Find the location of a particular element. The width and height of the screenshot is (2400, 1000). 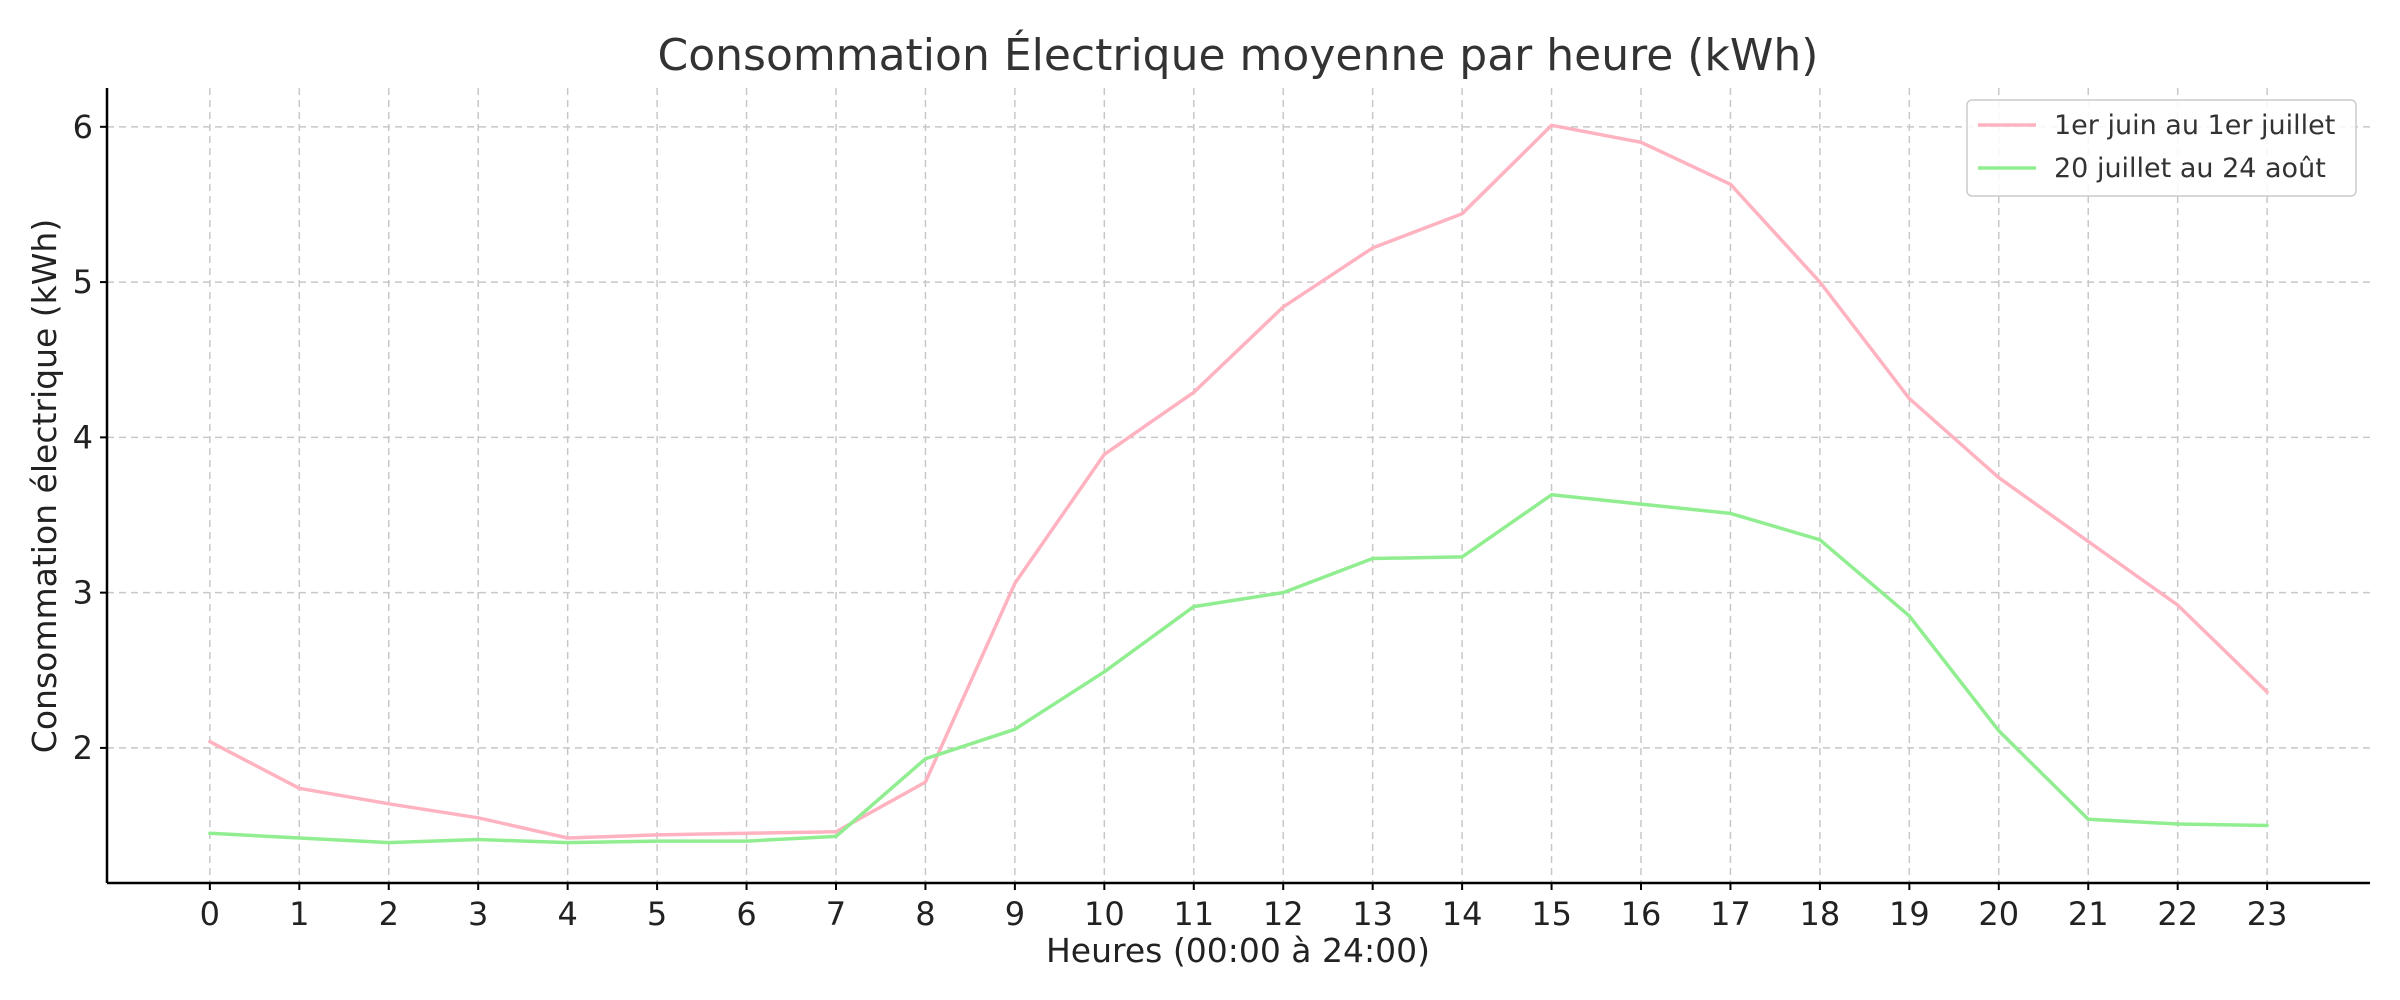

x-tick-label: 22 is located at coordinates (2177, 914).